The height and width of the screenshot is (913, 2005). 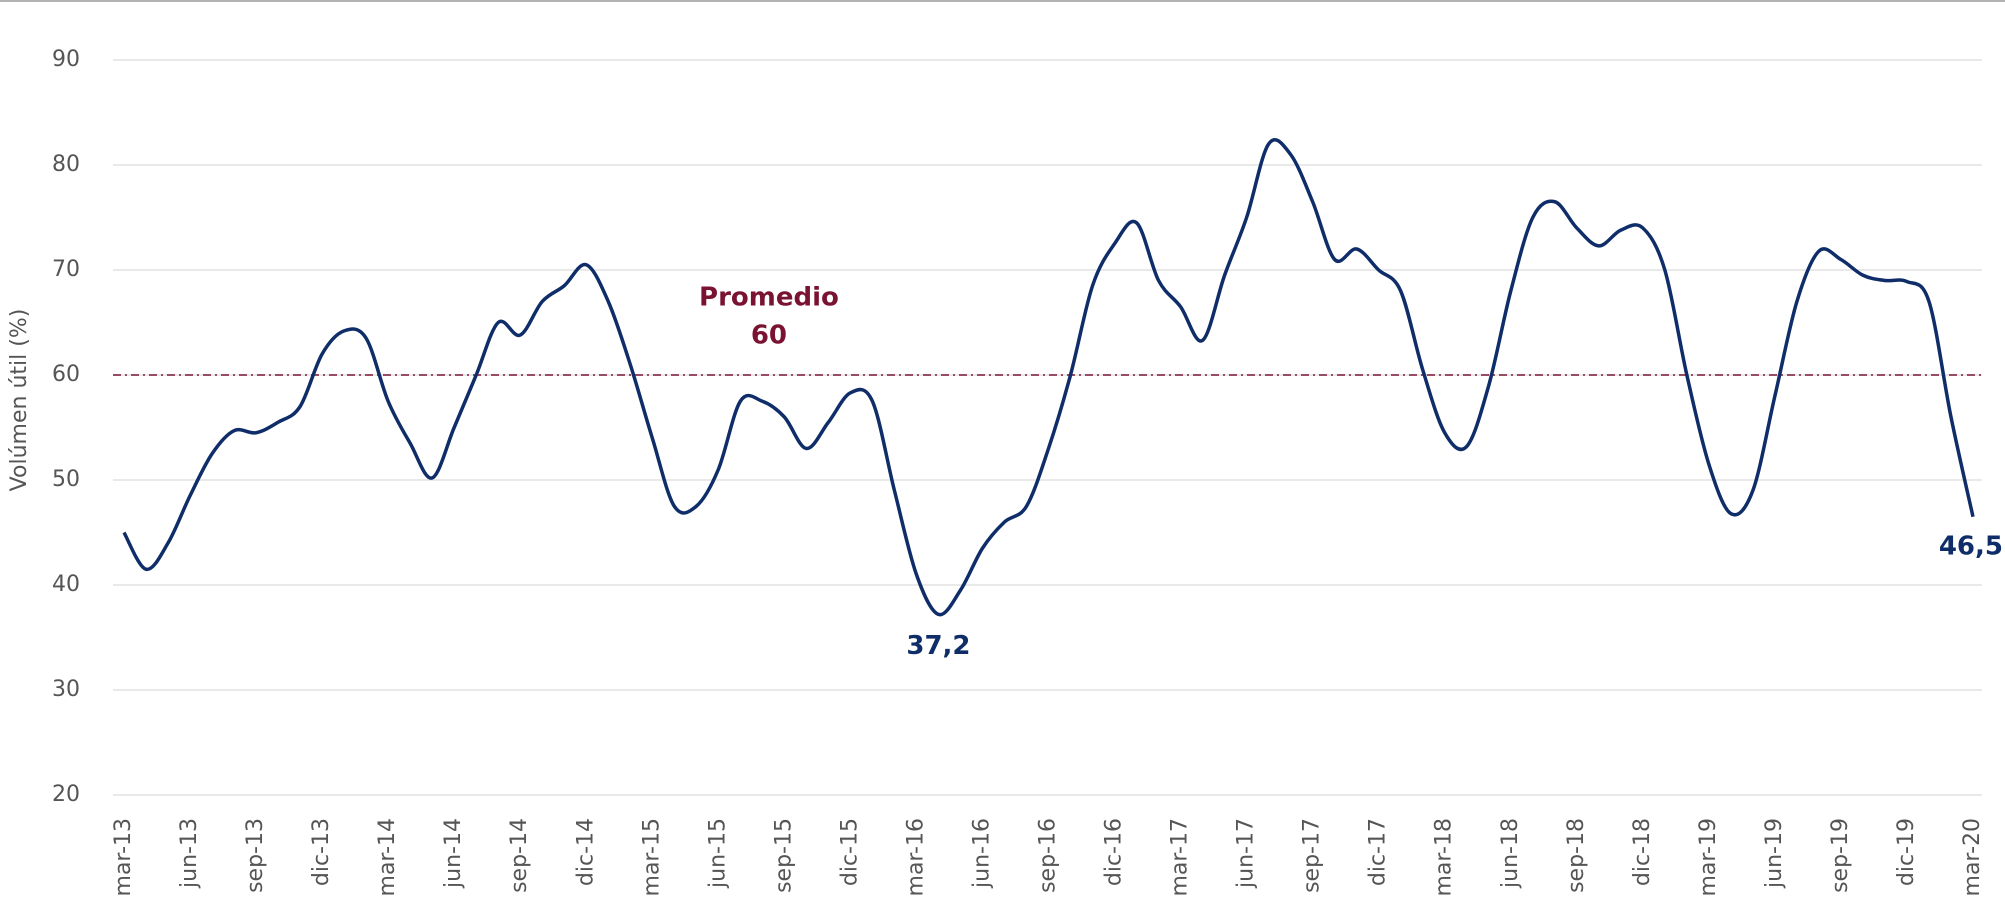 I want to click on y-axis-title: Volúmen útil (%), so click(x=19, y=400).